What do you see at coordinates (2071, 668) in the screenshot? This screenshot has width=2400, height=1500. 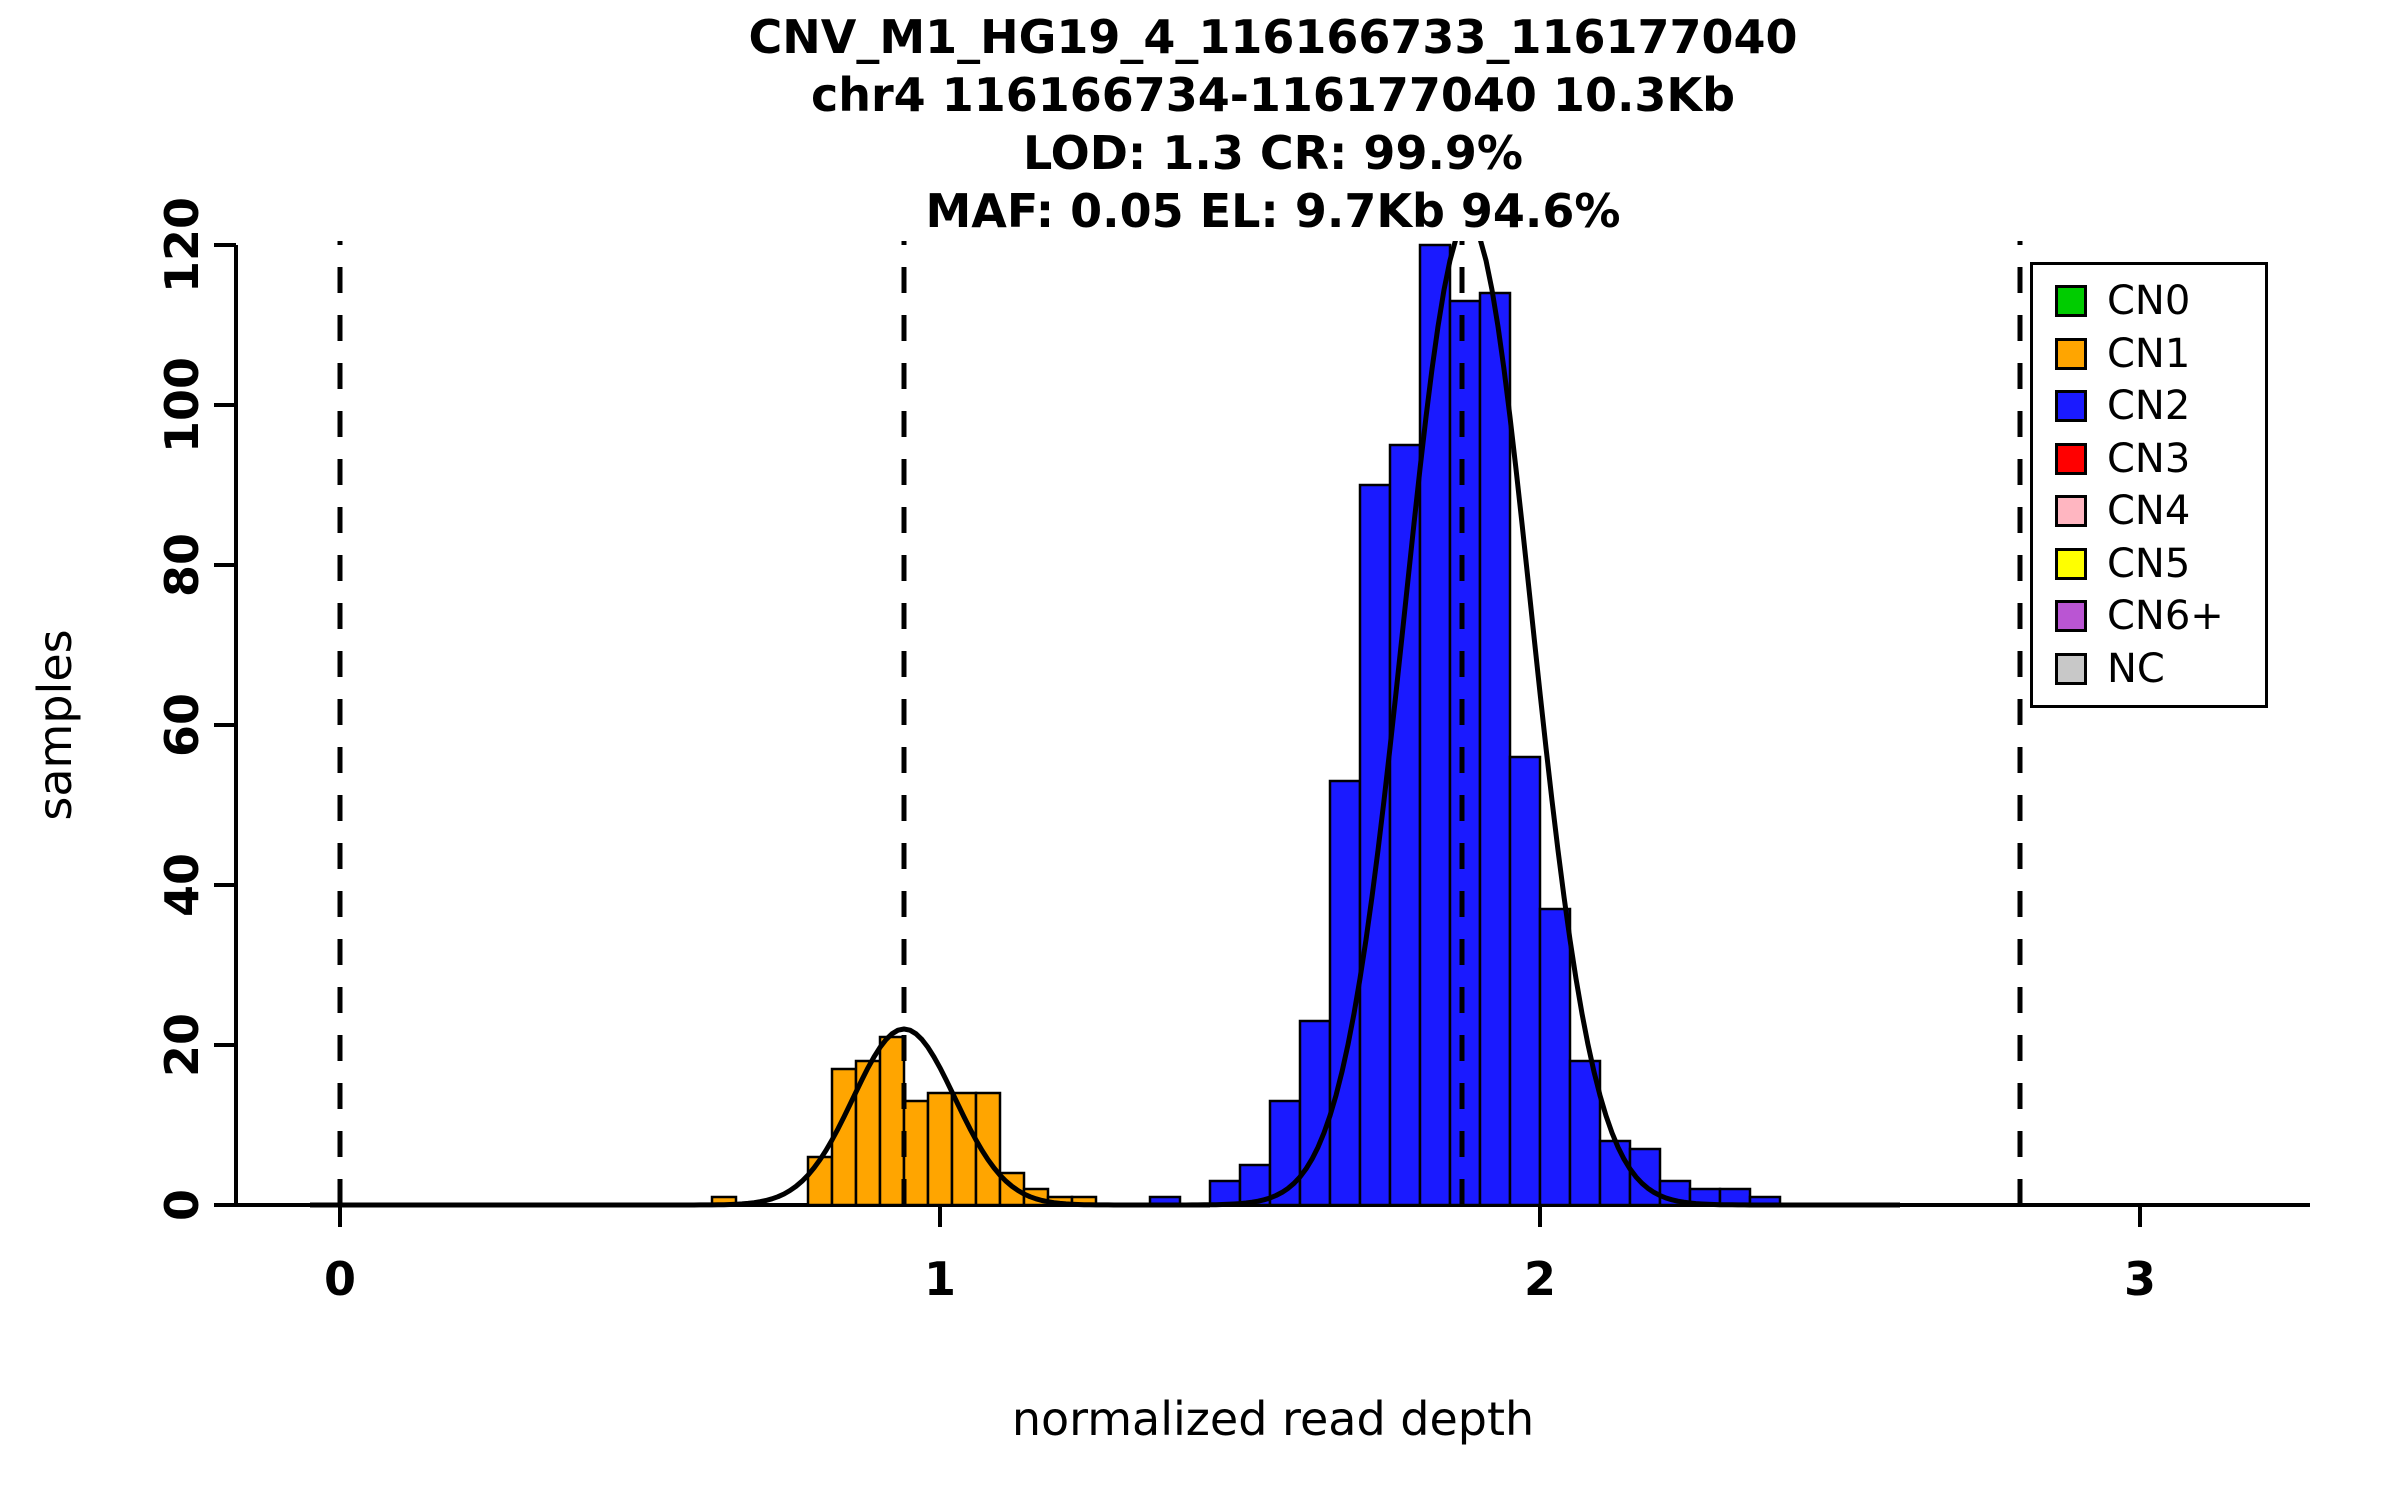 I see `legend-swatch-nc` at bounding box center [2071, 668].